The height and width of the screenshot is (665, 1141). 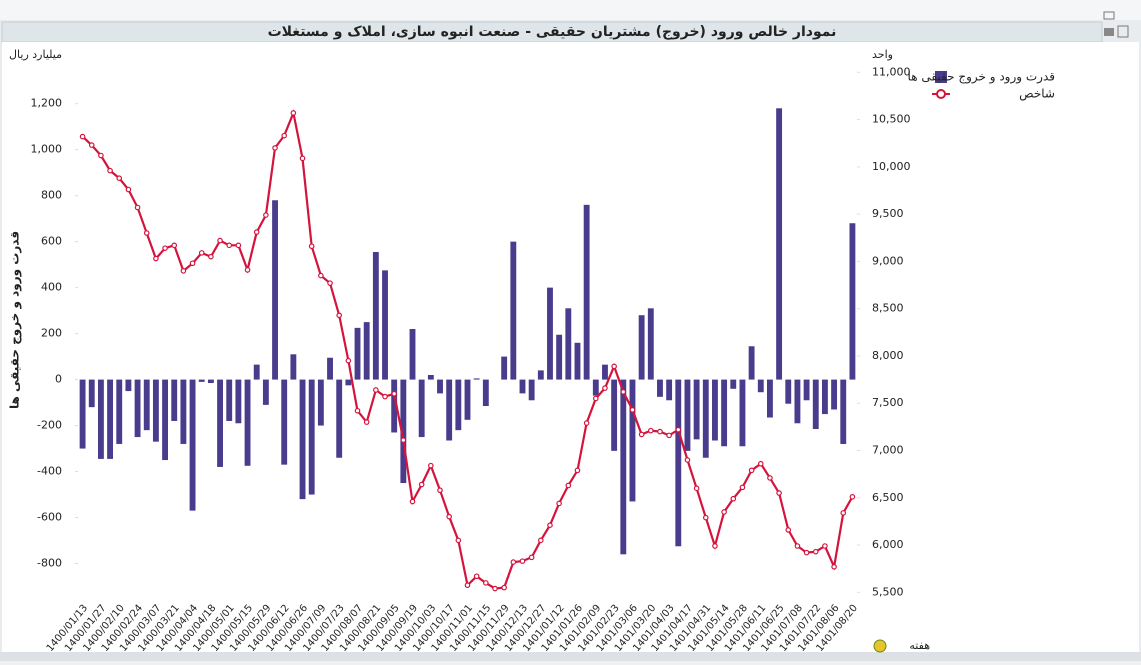 What do you see at coordinates (888, 591) in the screenshot?
I see `y2-tick-label: 5,500` at bounding box center [888, 591].